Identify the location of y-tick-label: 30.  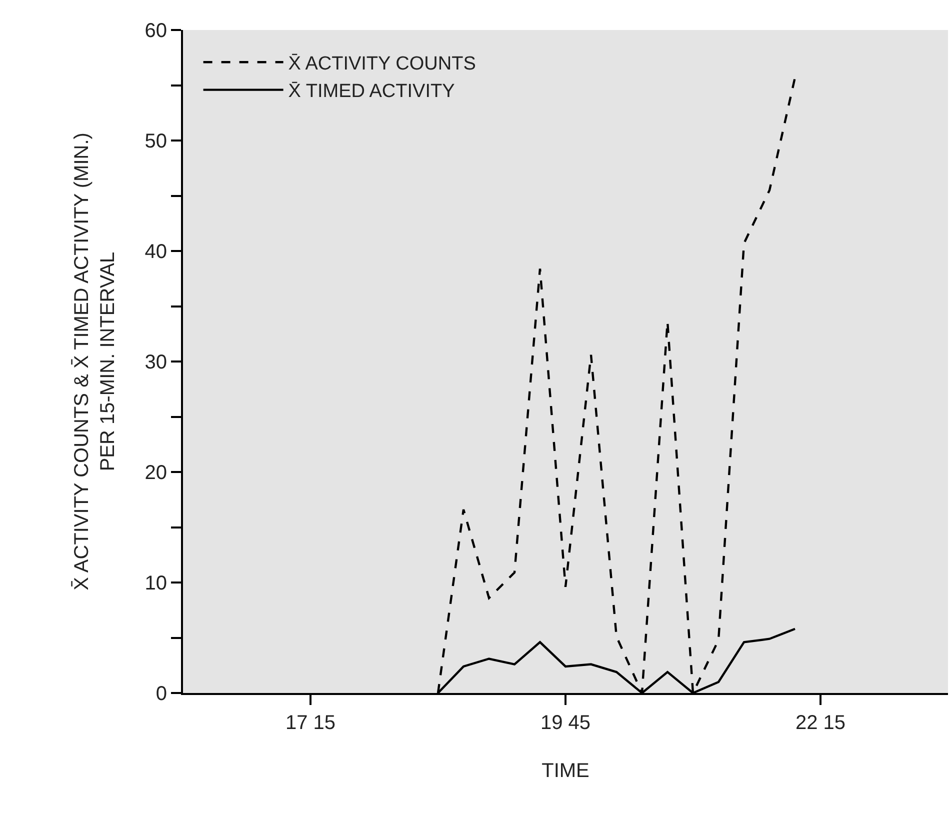
(155, 363).